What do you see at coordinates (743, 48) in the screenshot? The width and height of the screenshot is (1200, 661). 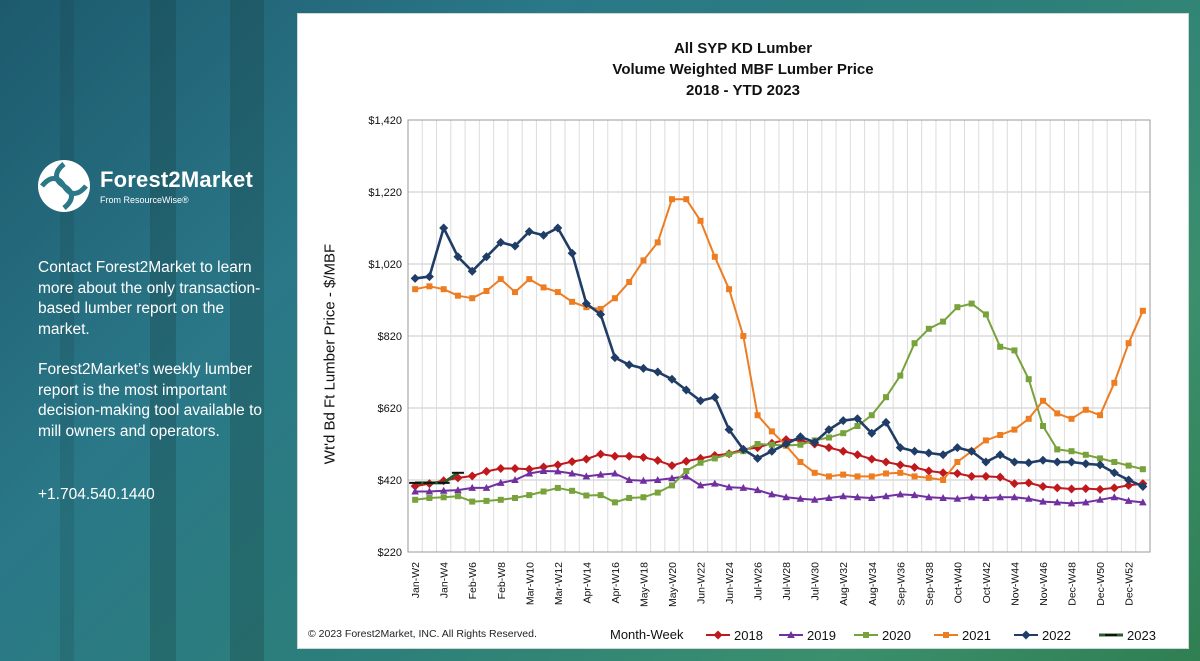 I see `chart-title-line-1: All SYP KD Lumber` at bounding box center [743, 48].